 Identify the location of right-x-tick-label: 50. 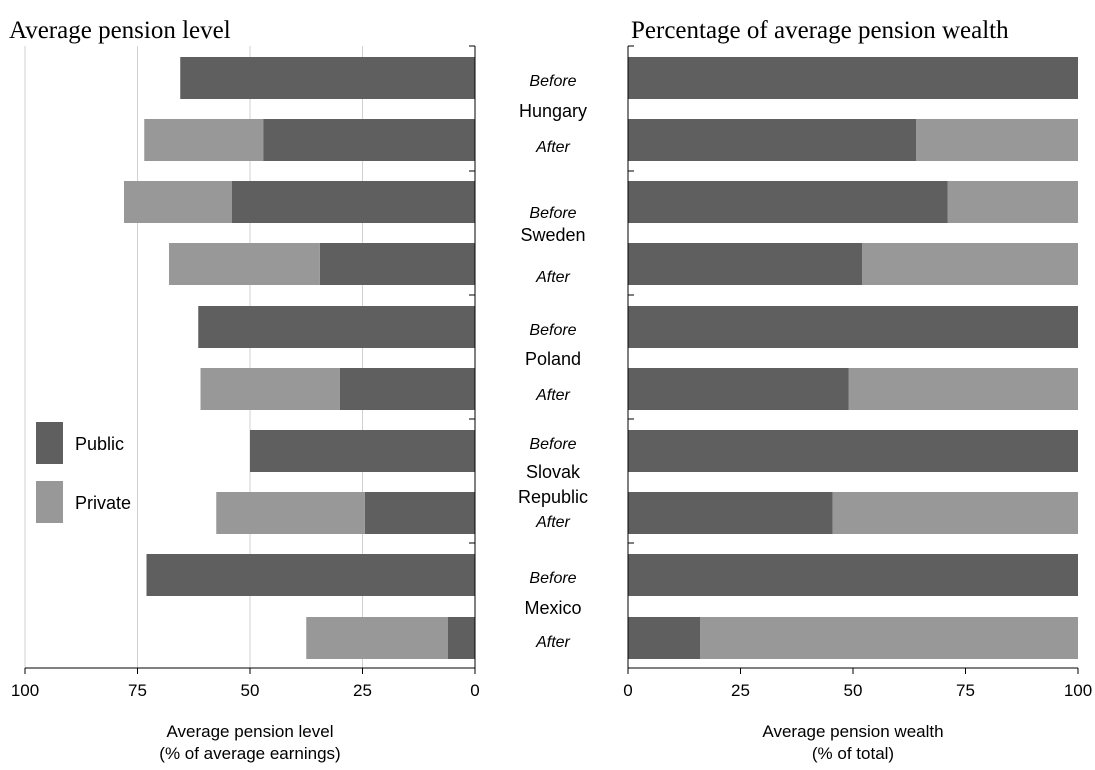
(853, 690).